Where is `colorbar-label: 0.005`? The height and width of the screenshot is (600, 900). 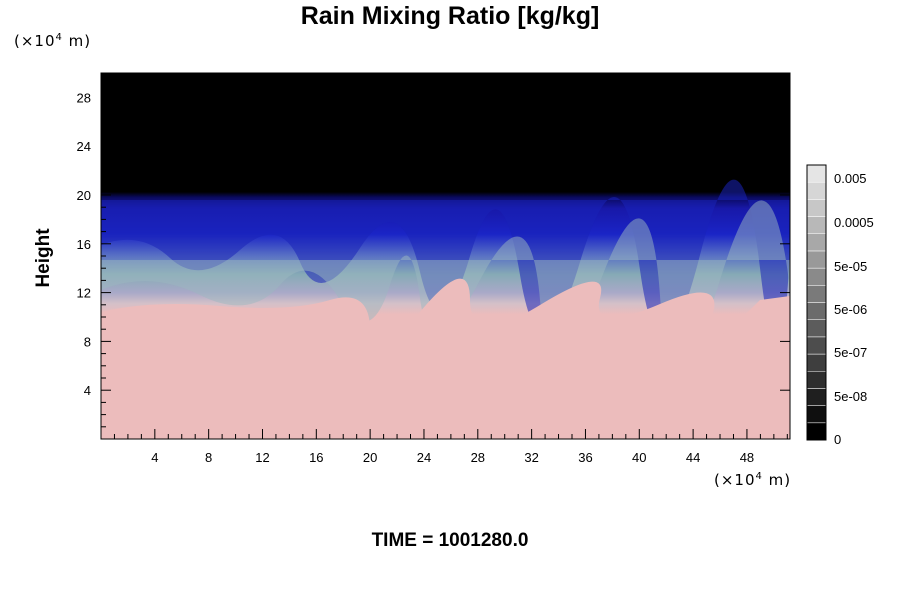
colorbar-label: 0.005 is located at coordinates (850, 178).